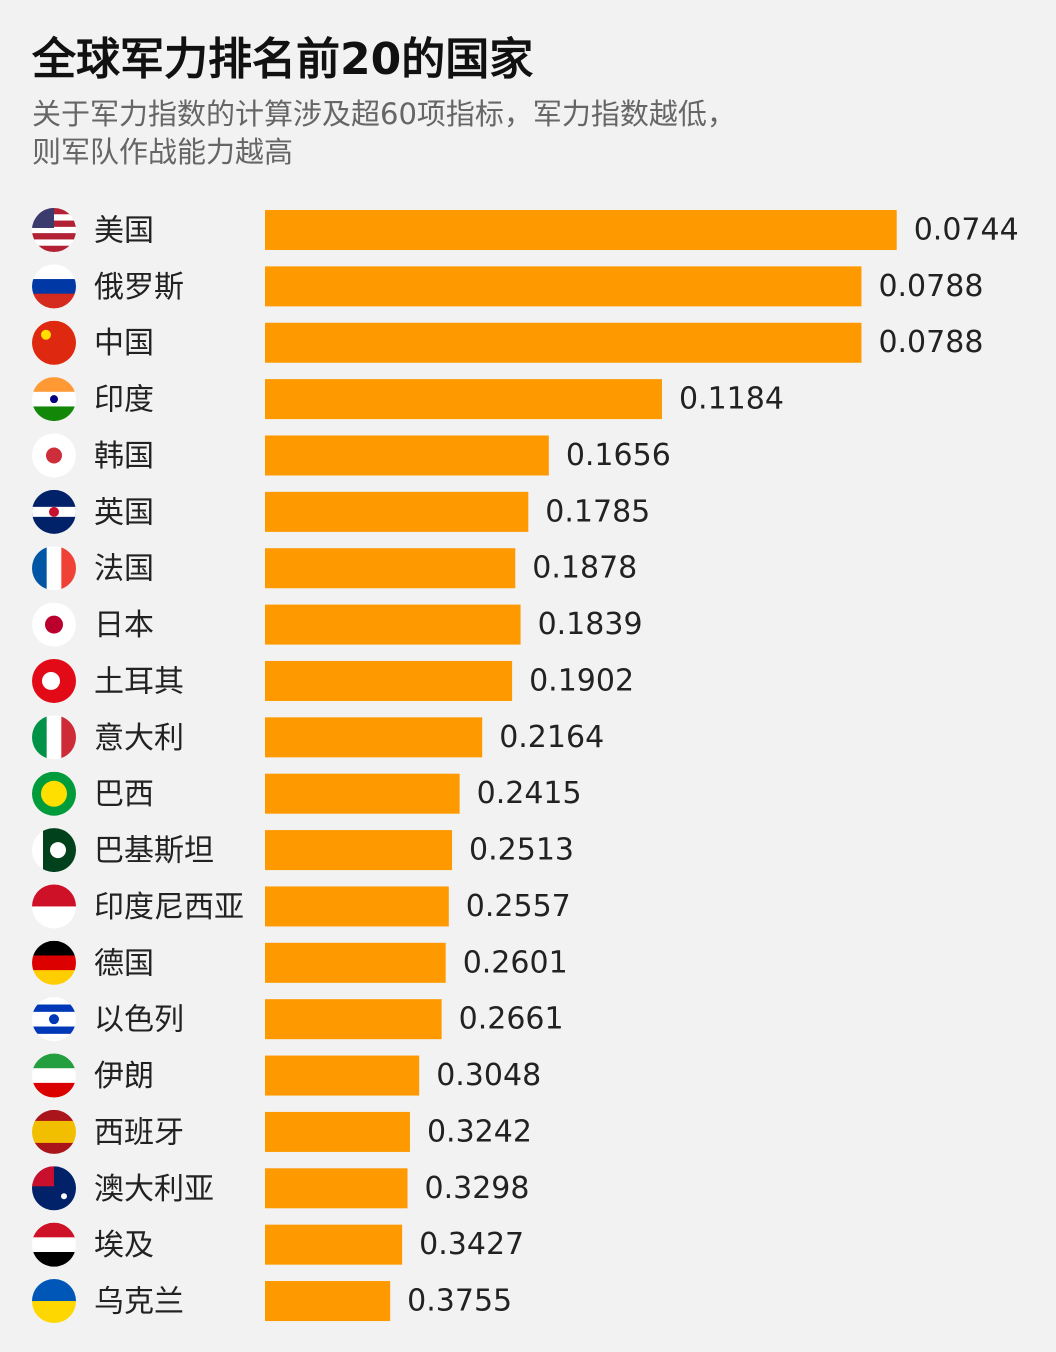 The height and width of the screenshot is (1352, 1056). What do you see at coordinates (479, 1131) in the screenshot?
I see `value-label: 0.3242` at bounding box center [479, 1131].